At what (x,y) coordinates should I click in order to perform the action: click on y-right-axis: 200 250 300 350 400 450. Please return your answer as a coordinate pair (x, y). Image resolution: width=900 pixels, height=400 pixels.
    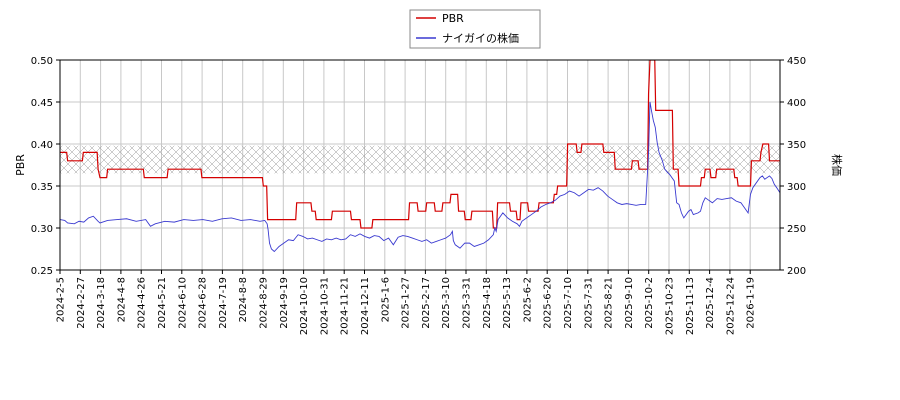
    Looking at the image, I should click on (793, 166).